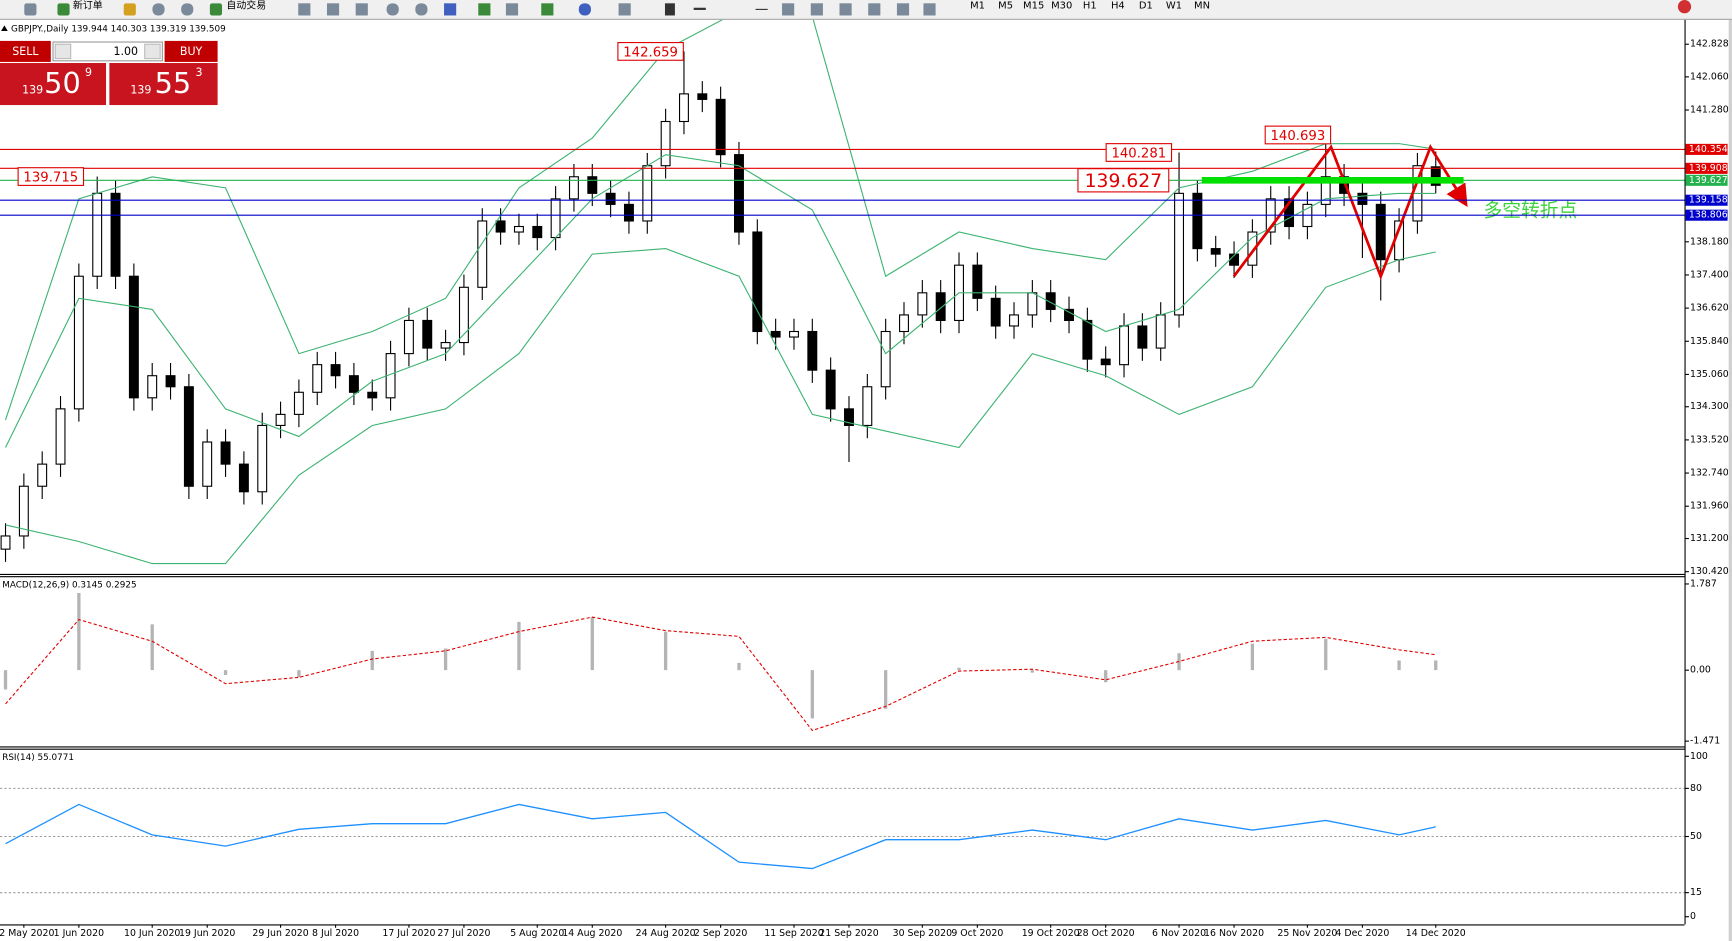 The image size is (1732, 941). I want to click on toolbar-autotrading: 自动交易, so click(246, 6).